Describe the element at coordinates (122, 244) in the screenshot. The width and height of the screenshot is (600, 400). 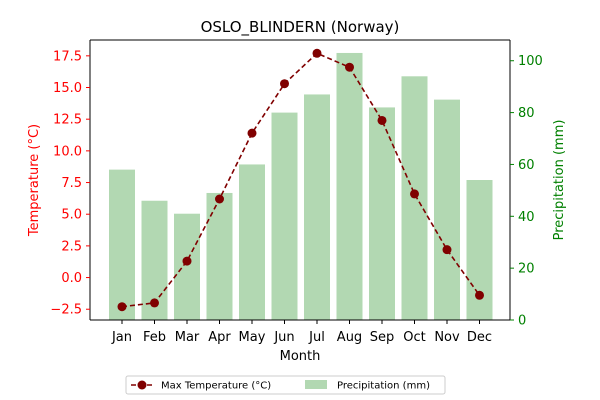
I see `precip-bar-jan` at that location.